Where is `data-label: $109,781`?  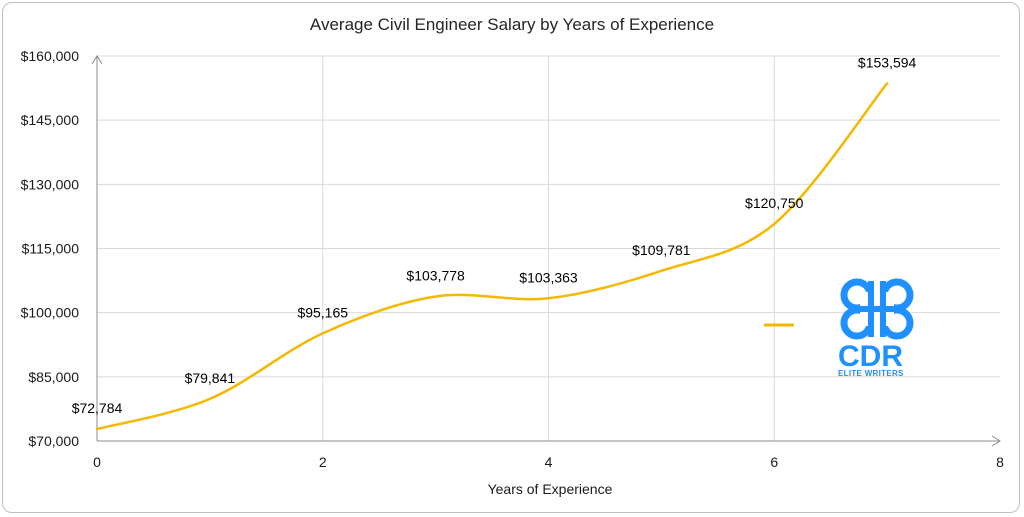
data-label: $109,781 is located at coordinates (661, 250).